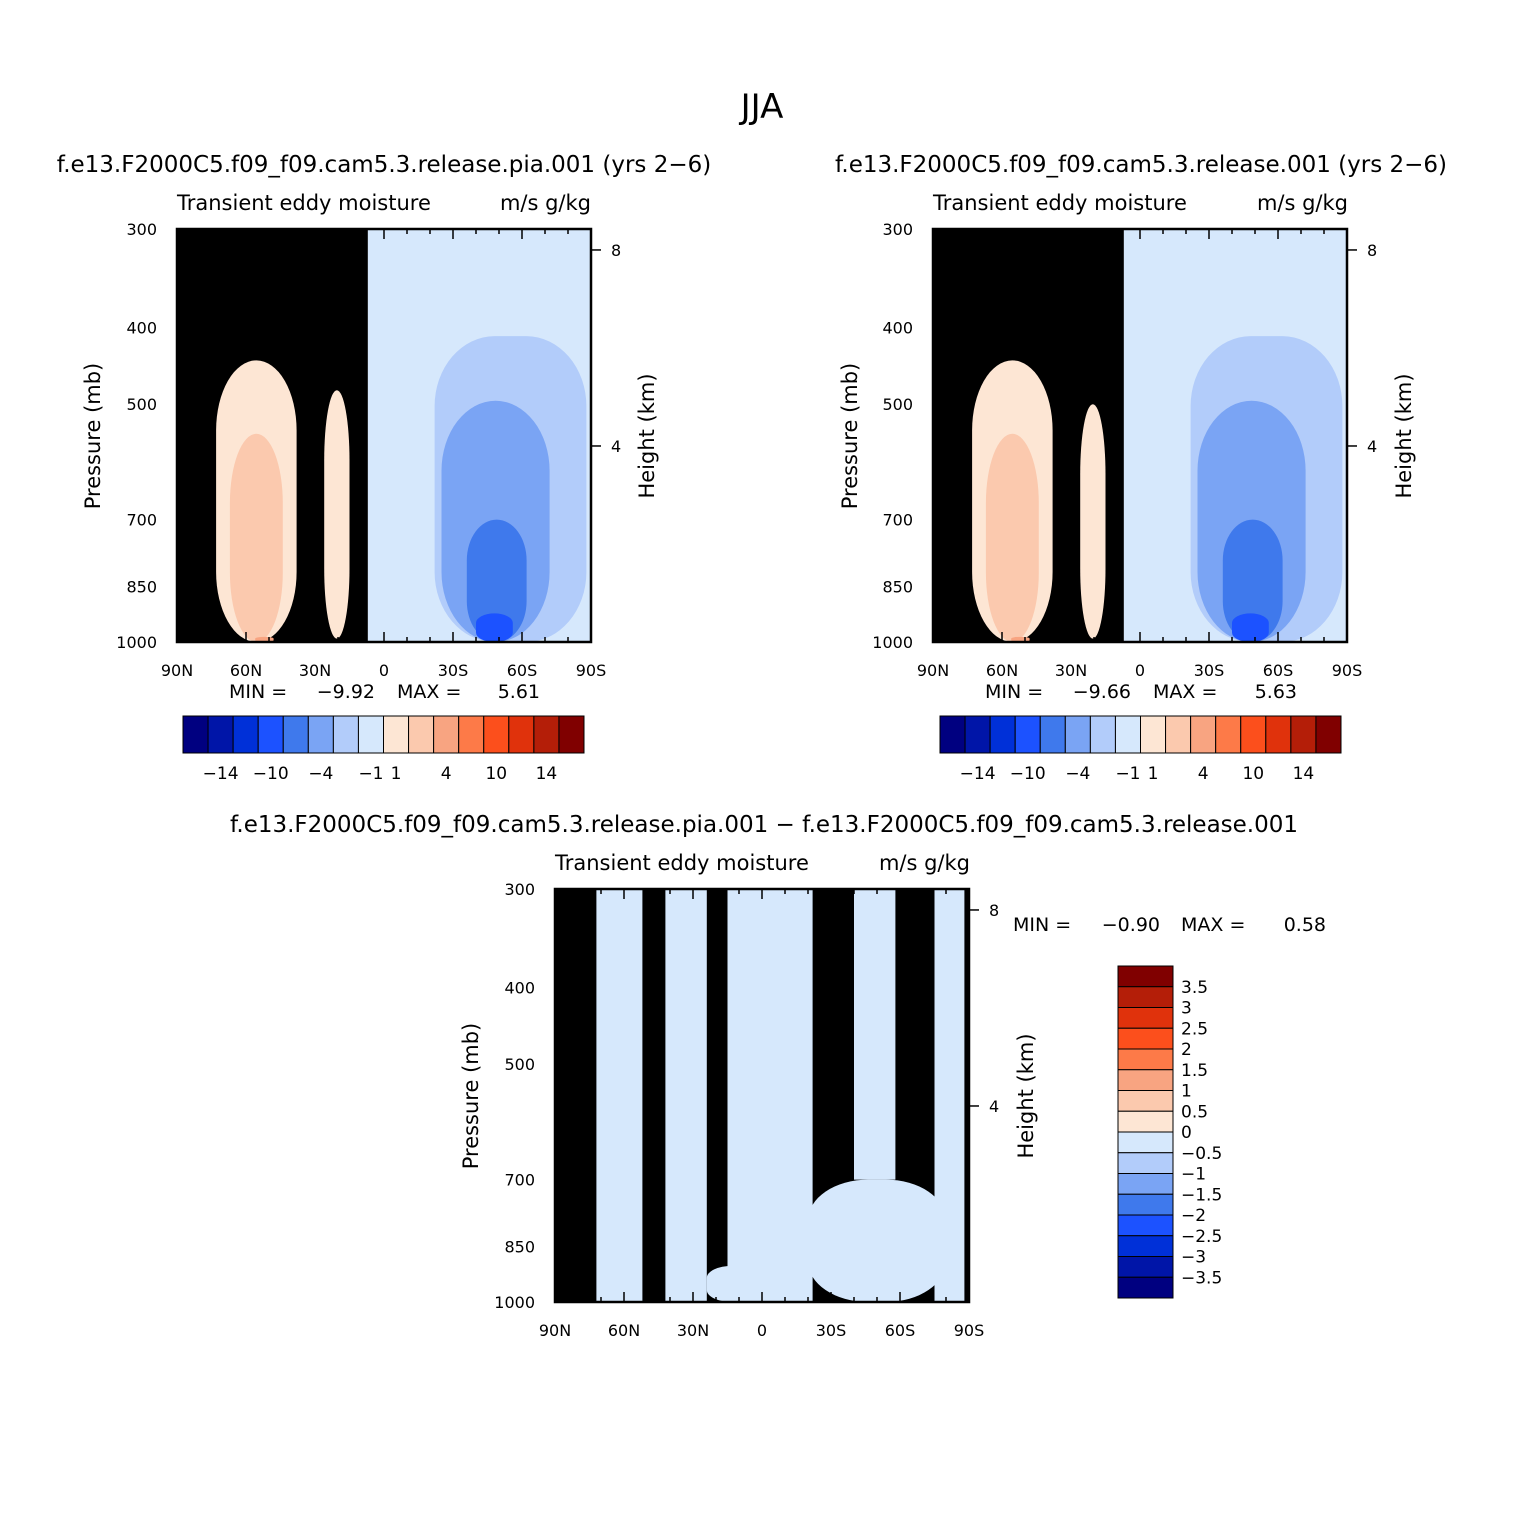  I want to click on colorbar-label: 2, so click(1186, 1050).